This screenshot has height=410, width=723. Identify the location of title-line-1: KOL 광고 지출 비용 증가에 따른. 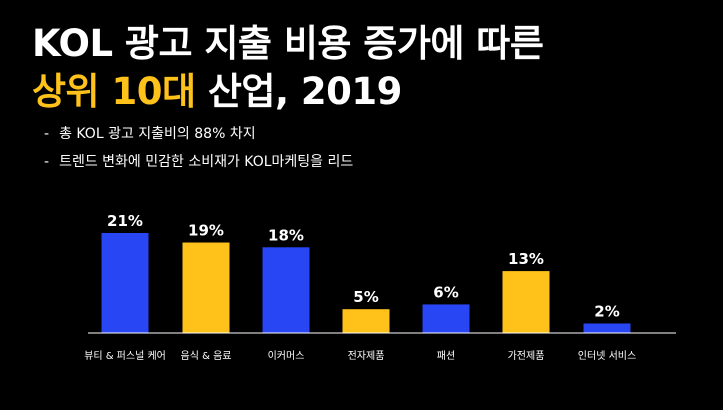
(288, 43).